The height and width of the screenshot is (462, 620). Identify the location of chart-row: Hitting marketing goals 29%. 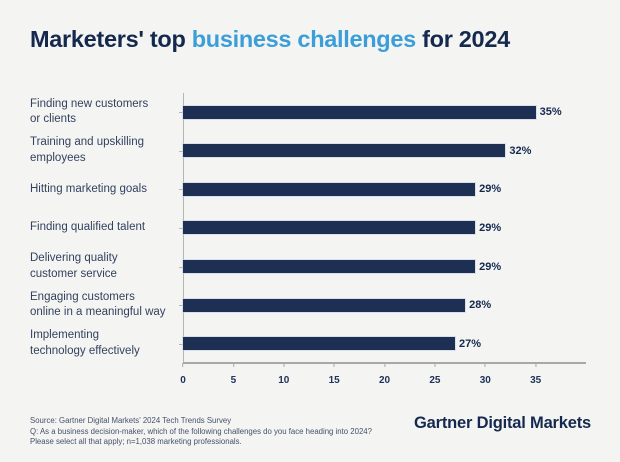
(308, 189).